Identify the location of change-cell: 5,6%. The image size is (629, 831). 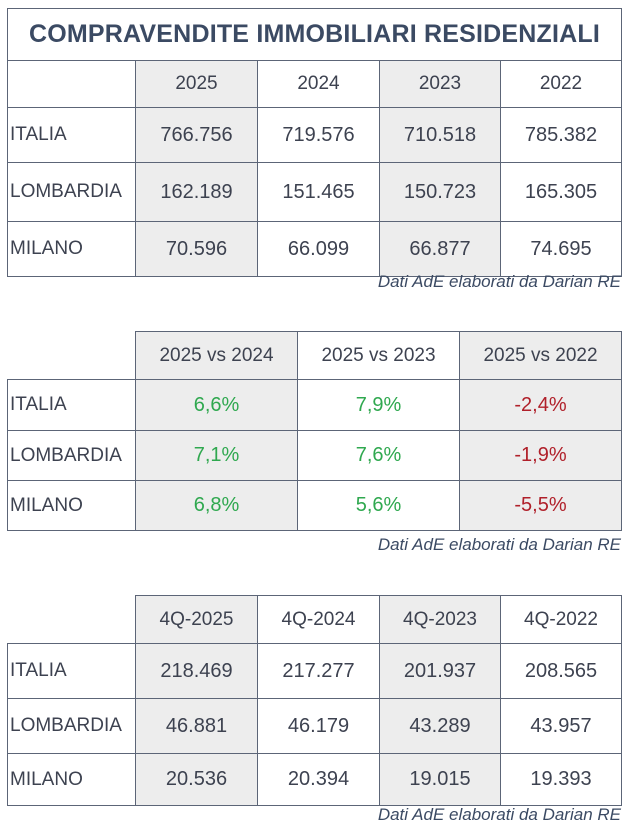
(378, 505).